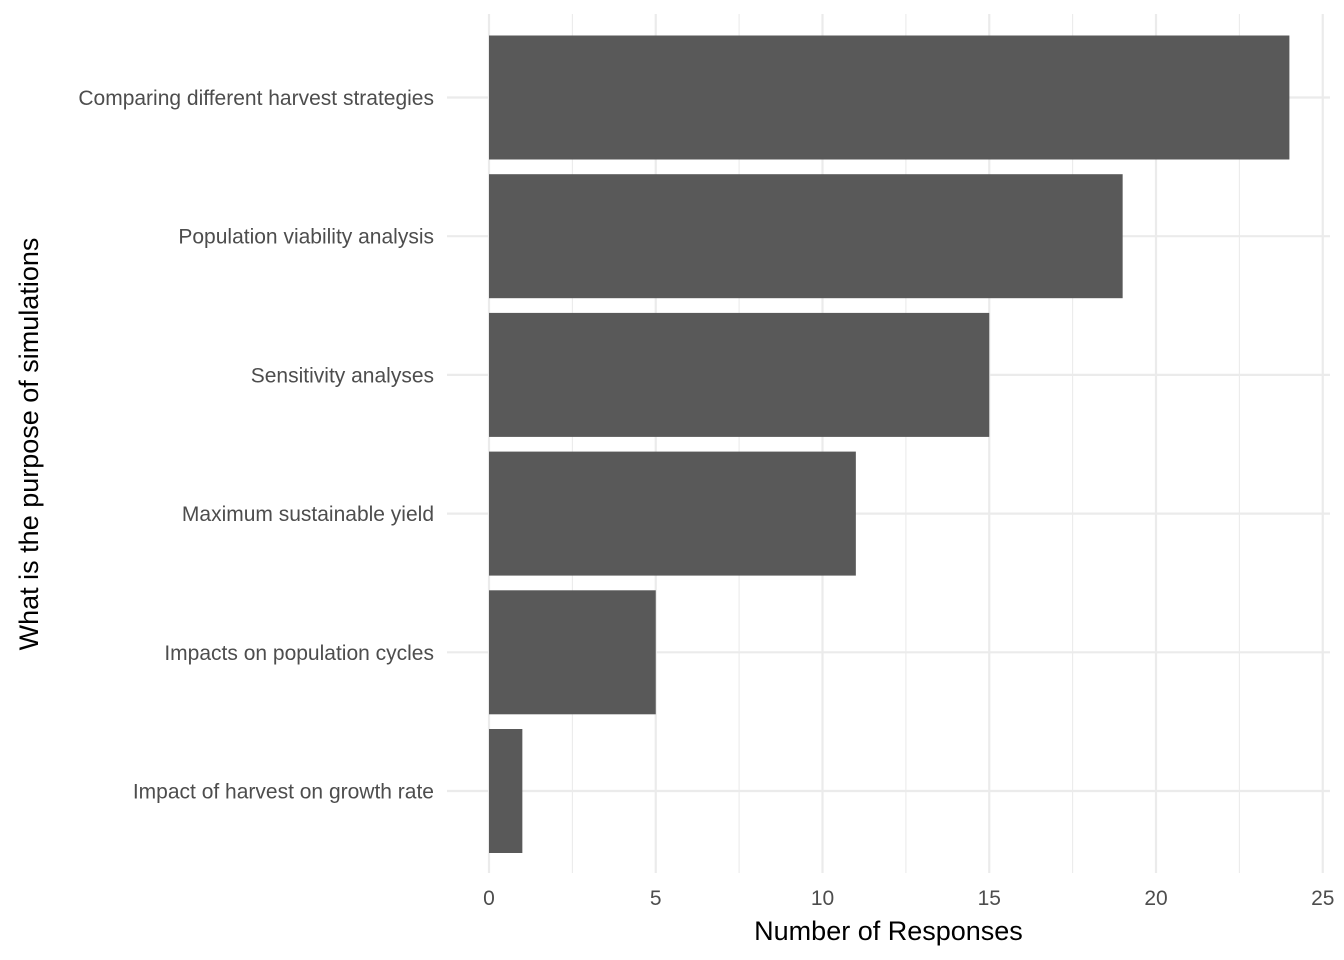  What do you see at coordinates (342, 375) in the screenshot?
I see `y-tick-label: Sensitivity analyses` at bounding box center [342, 375].